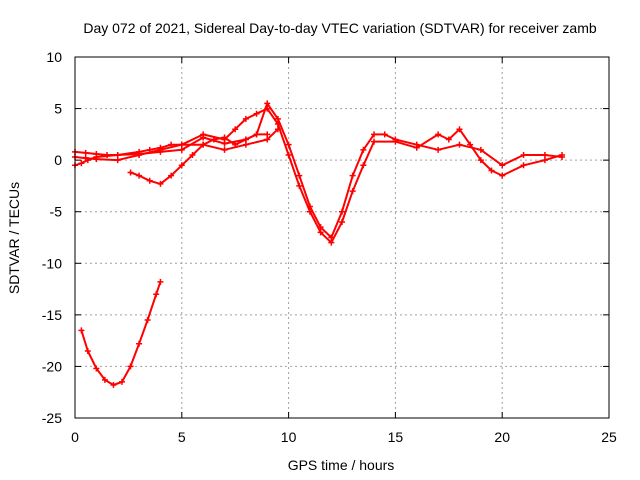 The width and height of the screenshot is (640, 480). What do you see at coordinates (502, 437) in the screenshot?
I see `x-tick-label: 20` at bounding box center [502, 437].